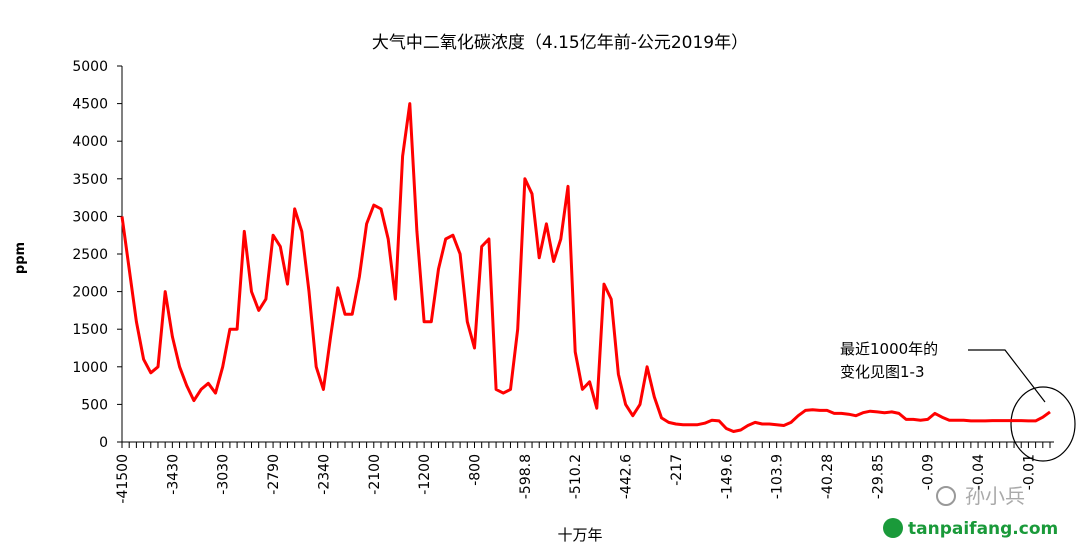 This screenshot has height=548, width=1080. I want to click on x-tick-label: -3030, so click(224, 474).